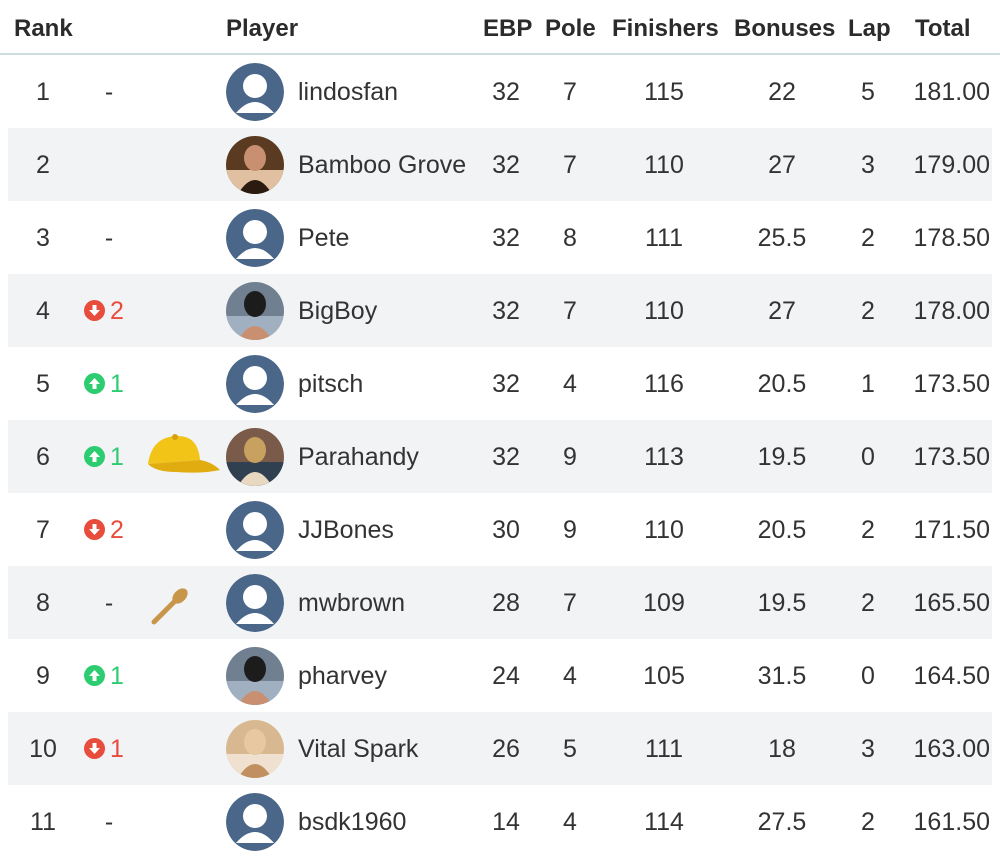  I want to click on header-pole: Pole, so click(570, 28).